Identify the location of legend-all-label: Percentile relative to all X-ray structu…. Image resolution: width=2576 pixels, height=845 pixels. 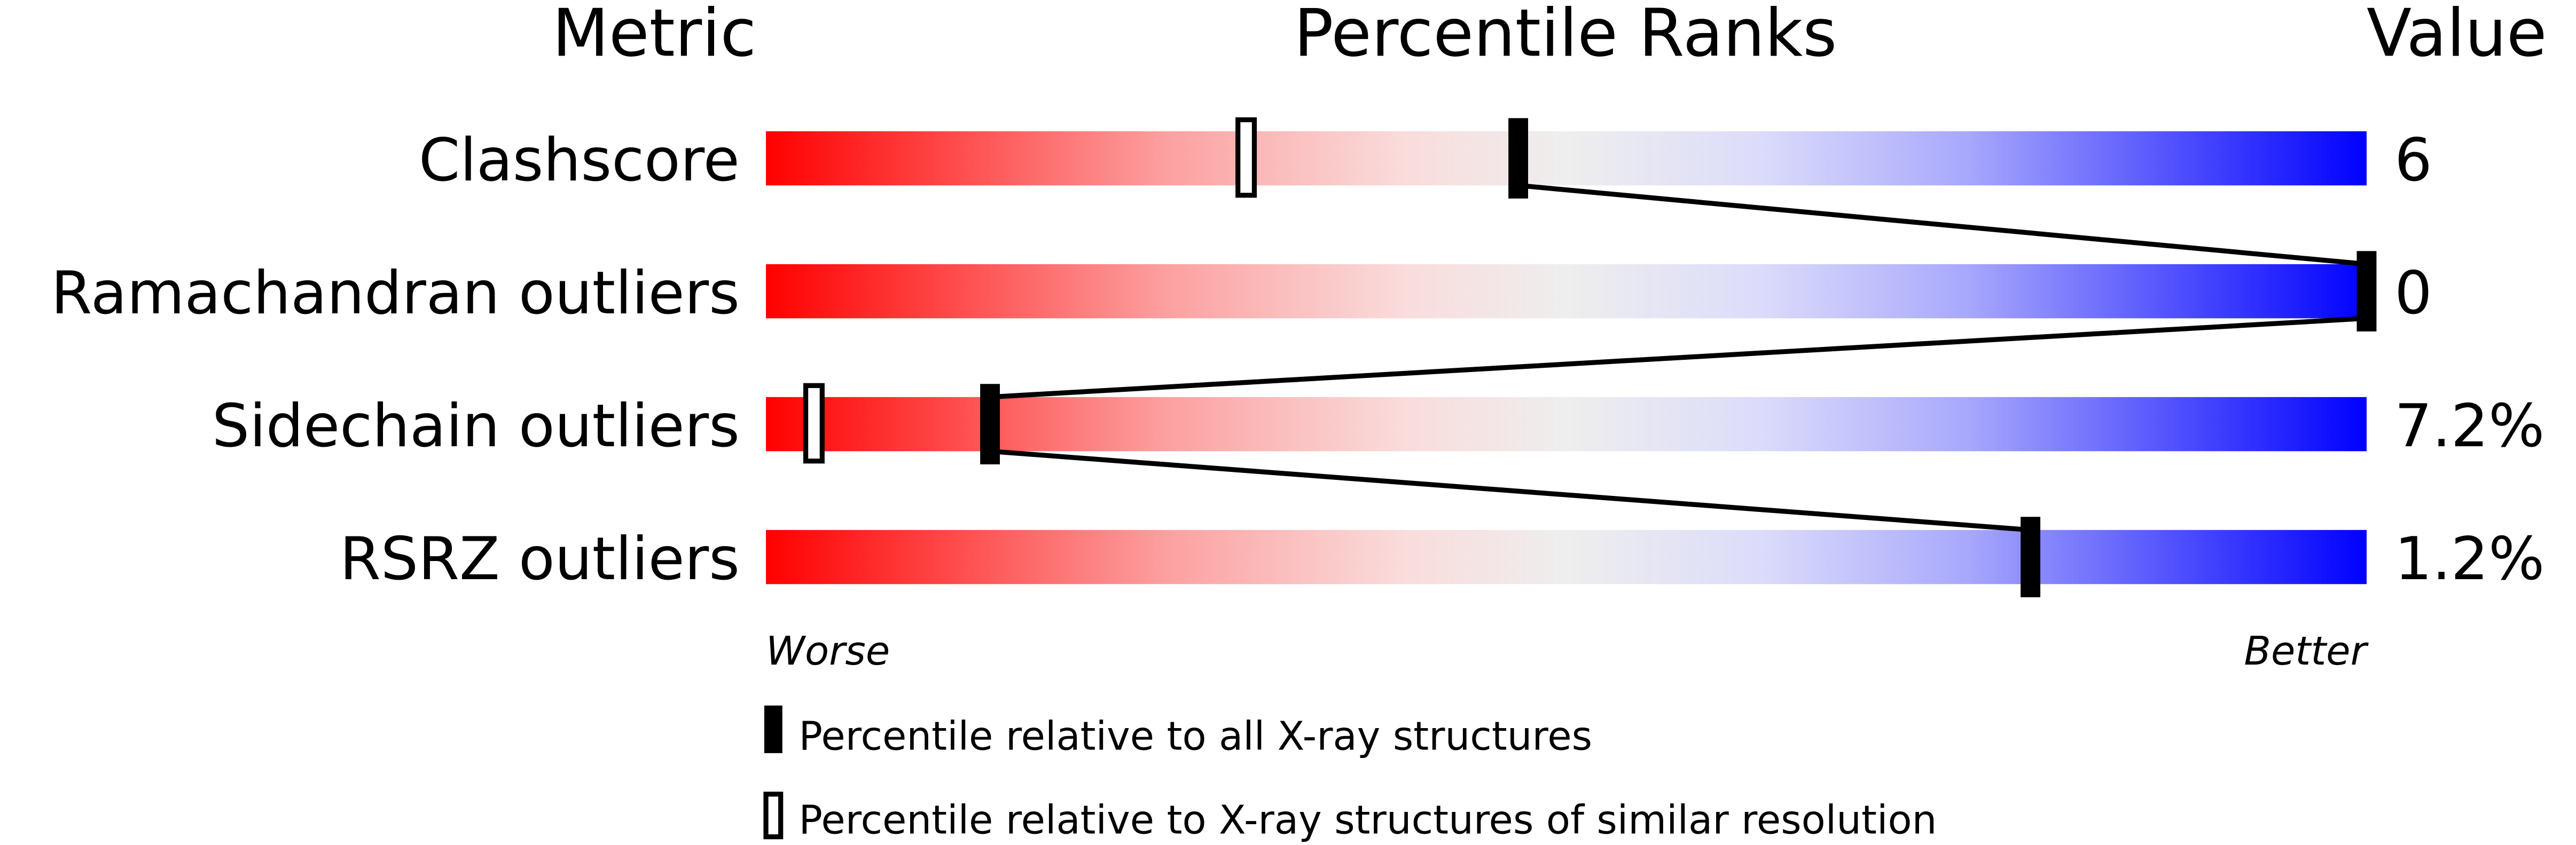
(1196, 737).